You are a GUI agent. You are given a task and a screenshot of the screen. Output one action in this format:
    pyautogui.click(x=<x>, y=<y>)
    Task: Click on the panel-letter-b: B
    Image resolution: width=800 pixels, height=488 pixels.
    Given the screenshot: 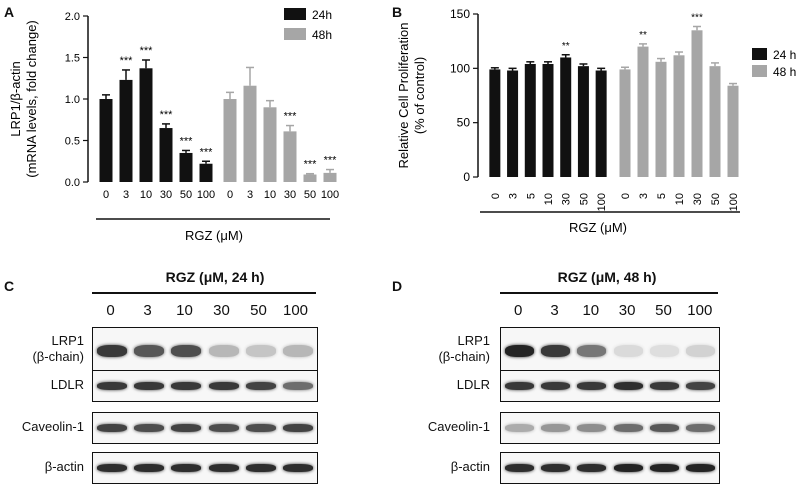 What is the action you would take?
    pyautogui.click(x=397, y=12)
    